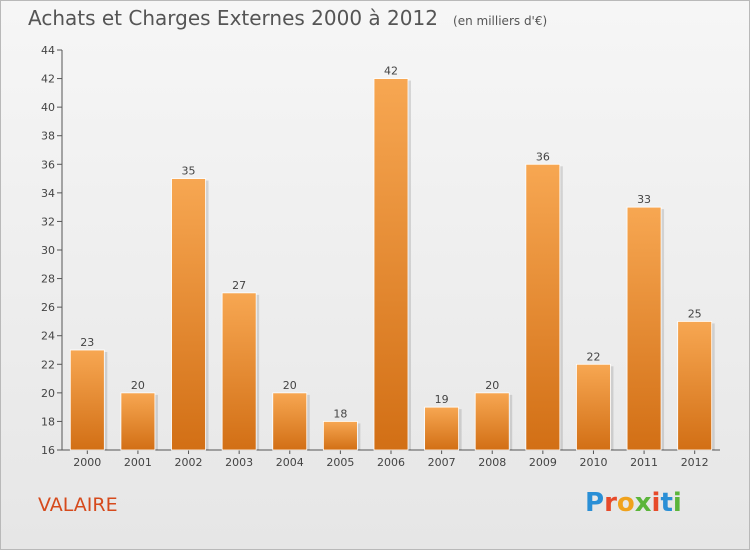  Describe the element at coordinates (188, 314) in the screenshot. I see `bar-2002` at that location.